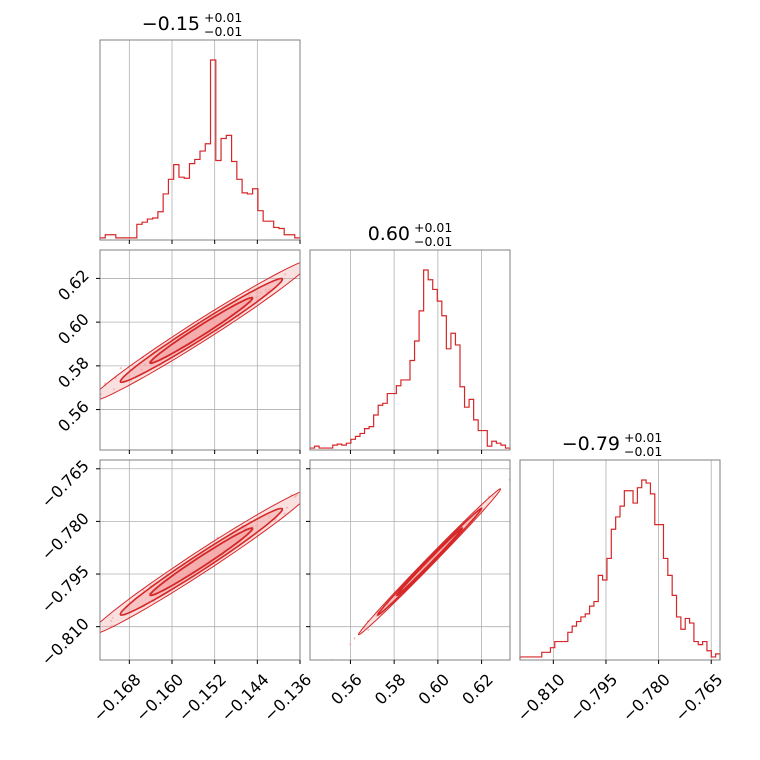  I want to click on x-tick-label-2: −0.780, so click(646, 697).